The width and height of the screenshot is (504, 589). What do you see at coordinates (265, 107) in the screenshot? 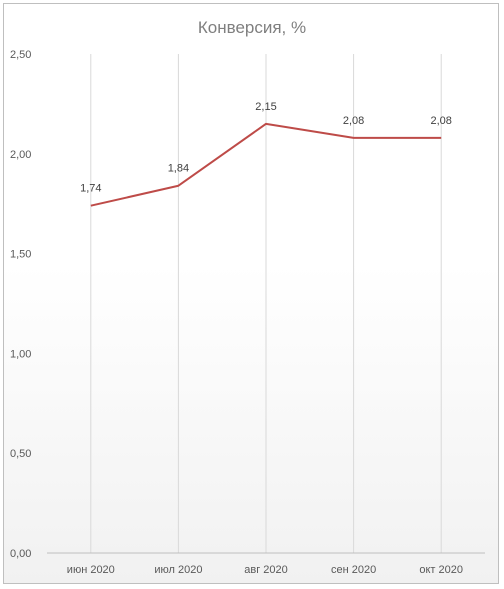
I see `data-label: 2,15` at bounding box center [265, 107].